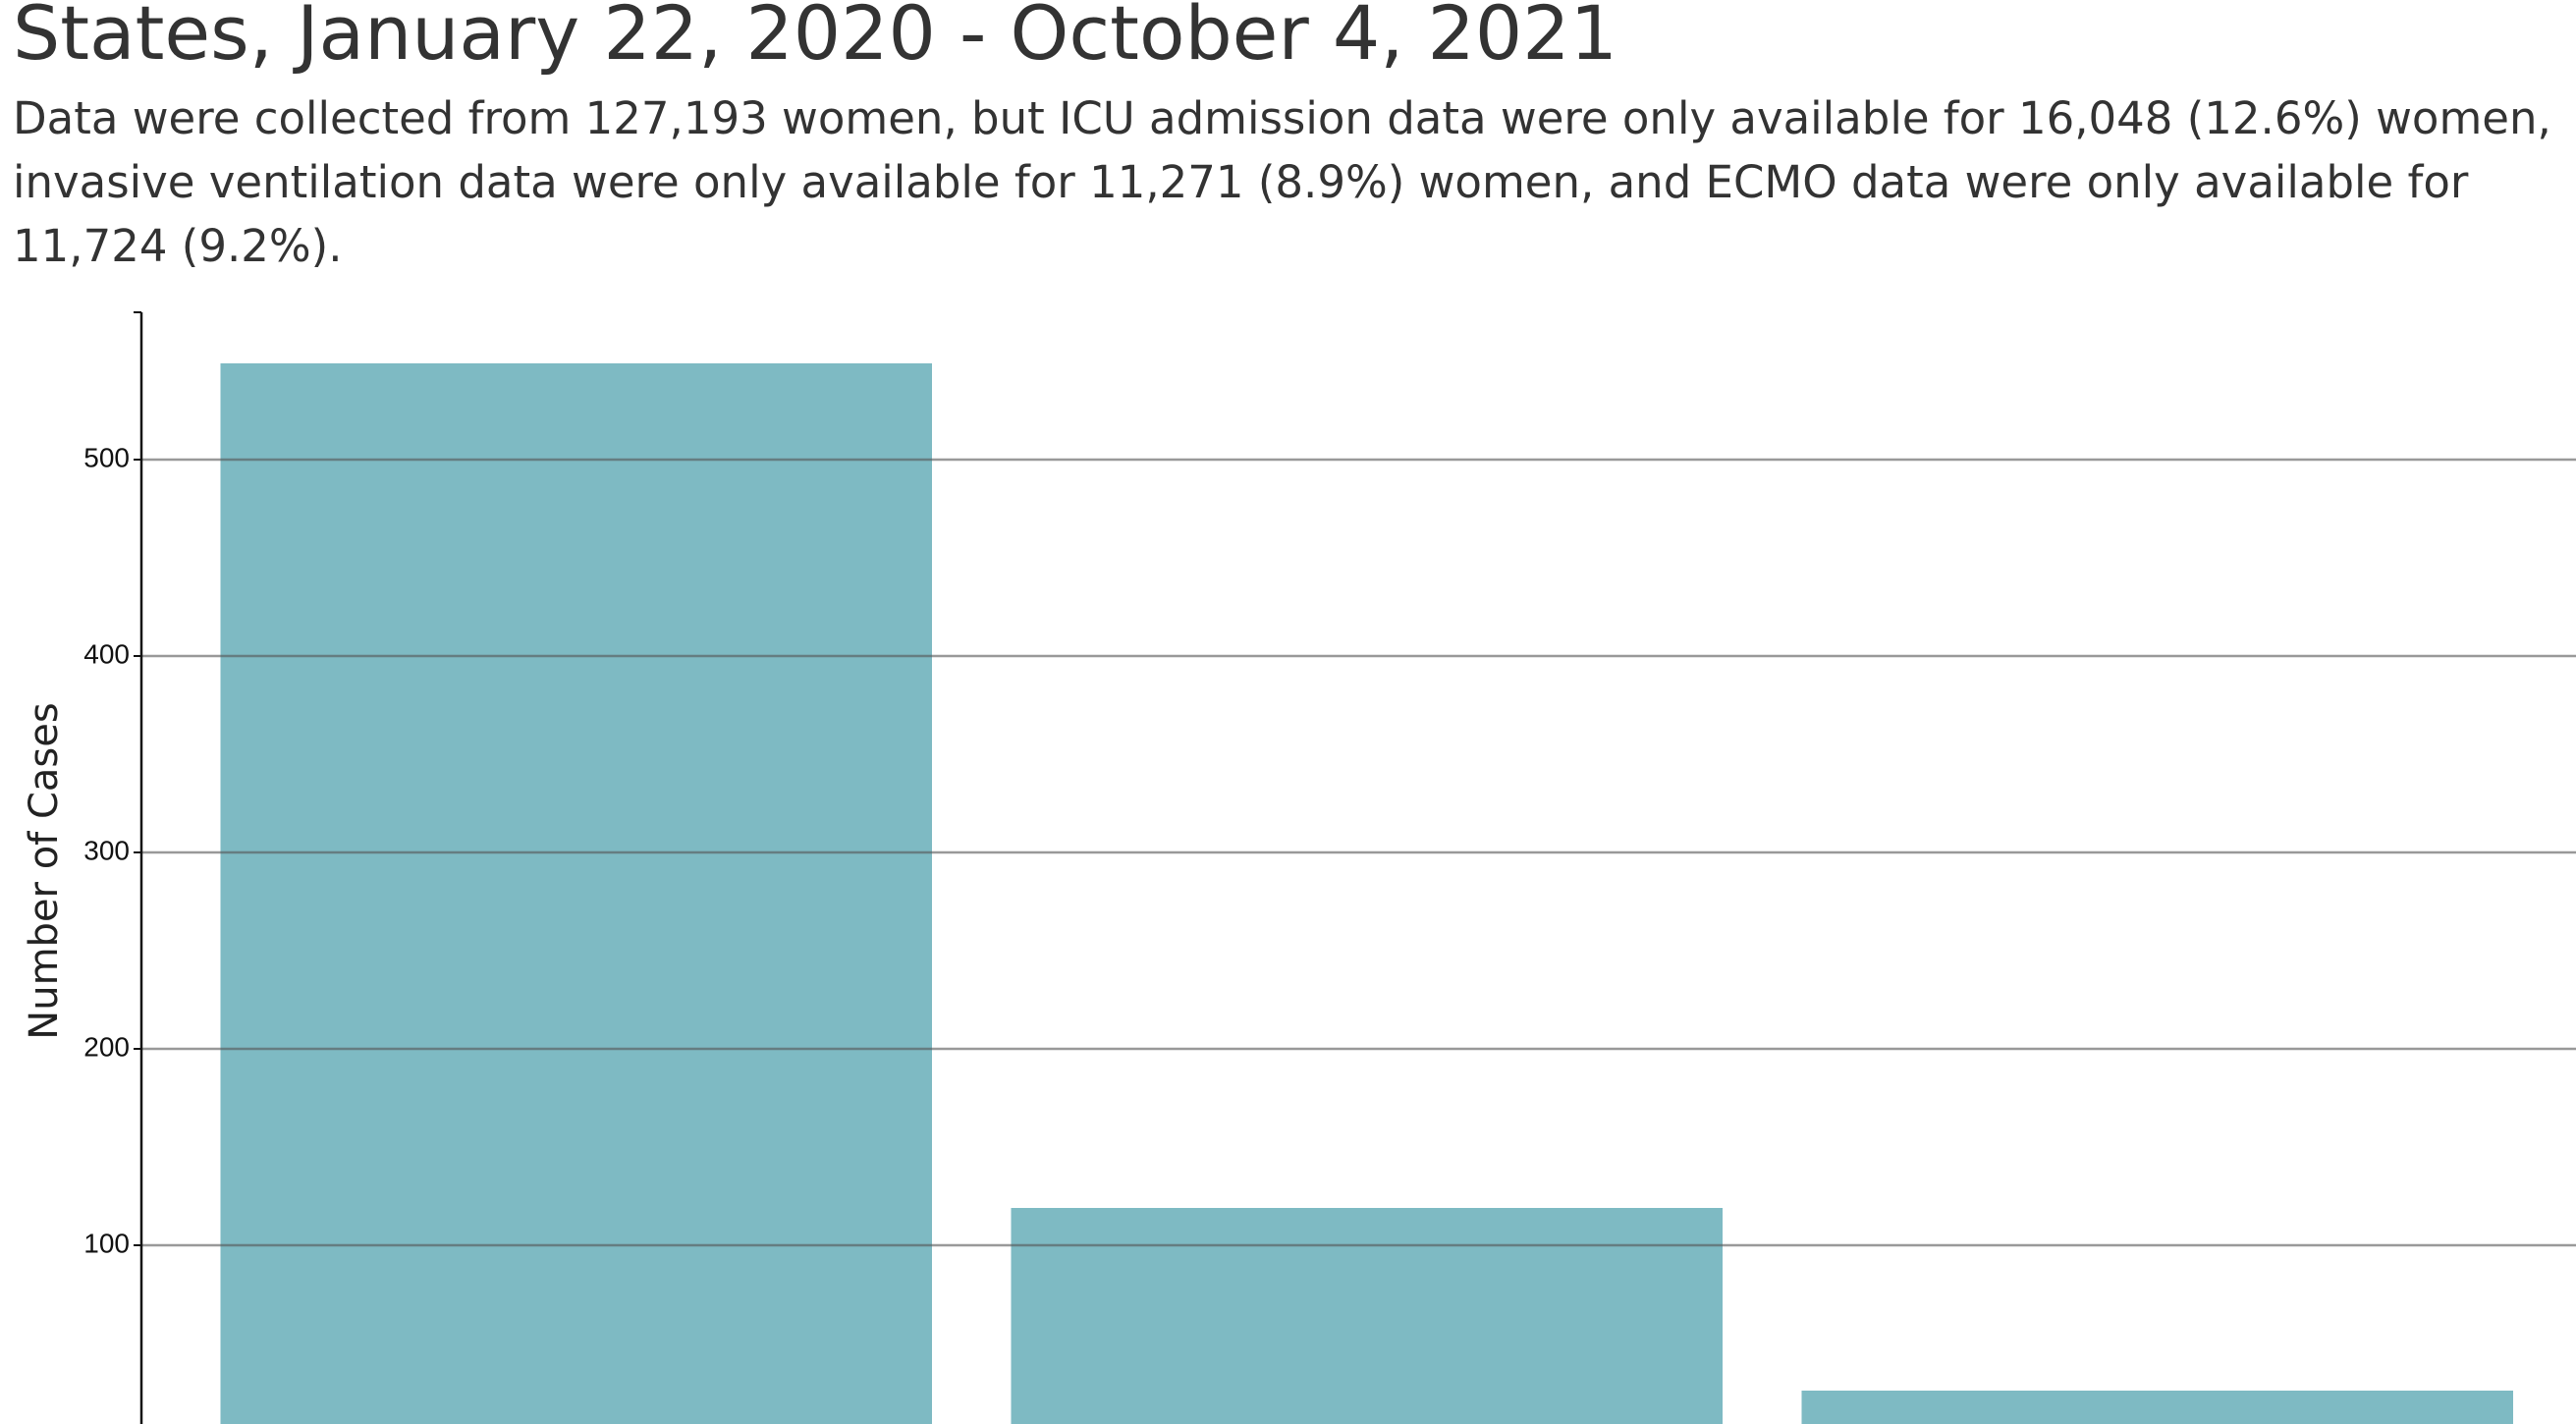  What do you see at coordinates (106, 850) in the screenshot?
I see `y-tick-label: 300` at bounding box center [106, 850].